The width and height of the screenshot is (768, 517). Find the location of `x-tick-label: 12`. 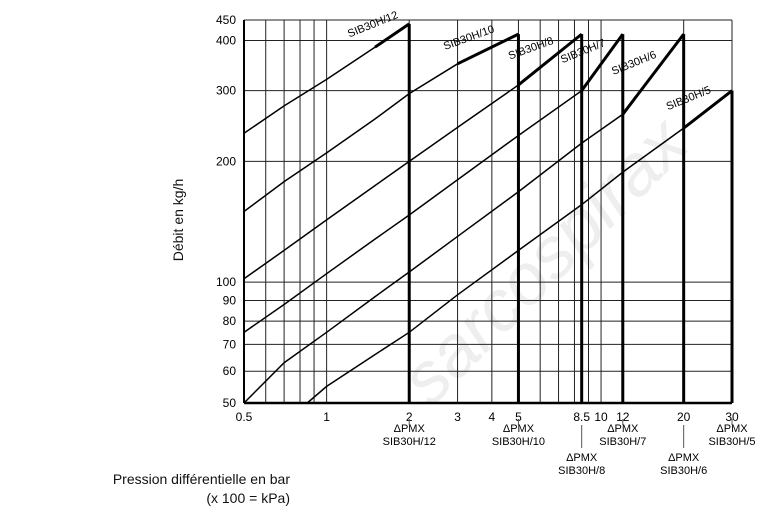

x-tick-label: 12 is located at coordinates (623, 417).